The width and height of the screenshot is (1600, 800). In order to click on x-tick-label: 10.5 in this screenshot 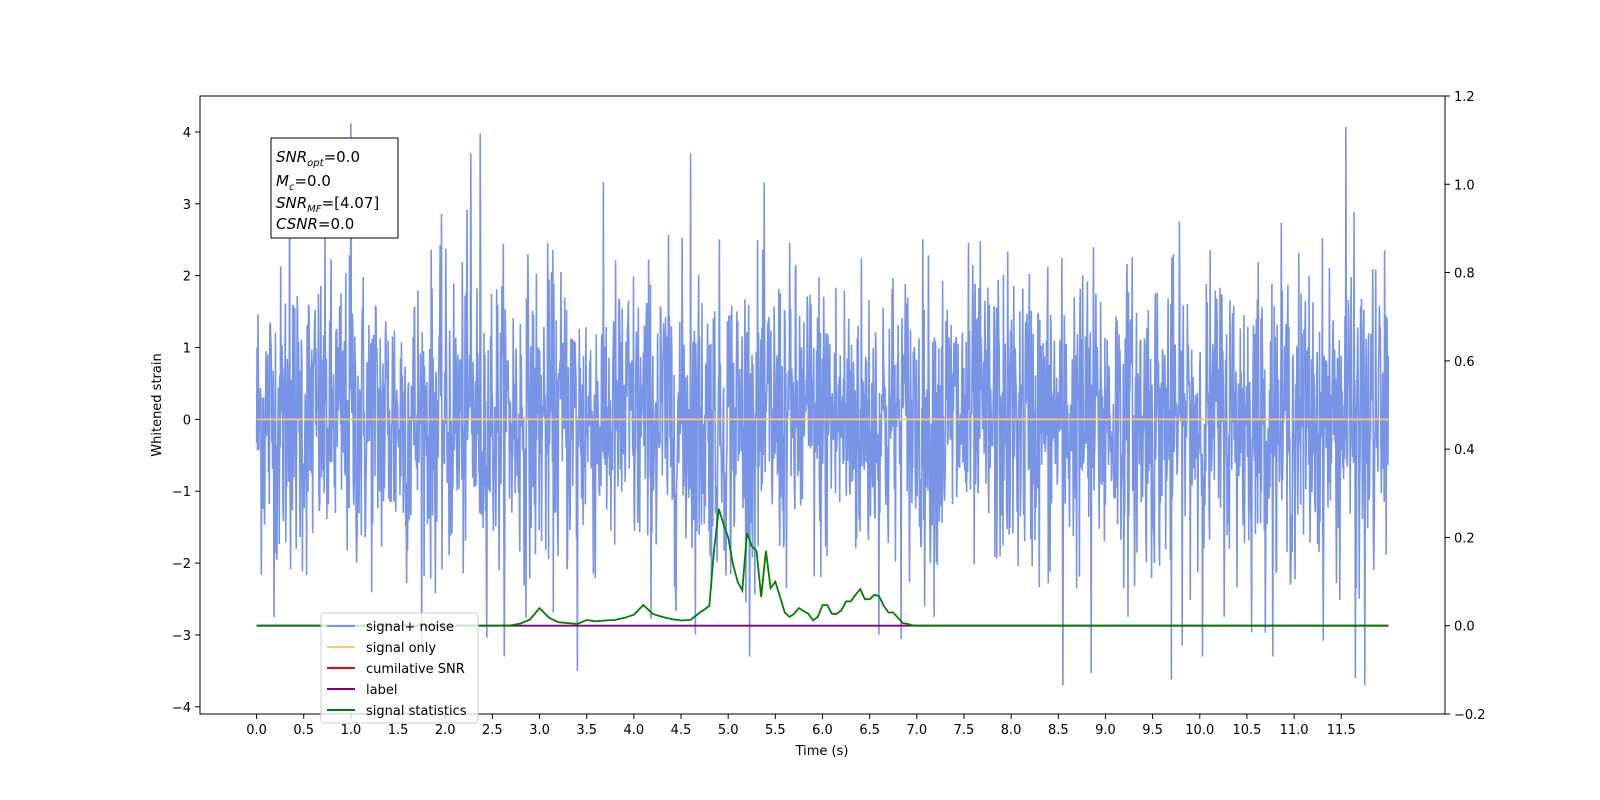, I will do `click(1246, 730)`.